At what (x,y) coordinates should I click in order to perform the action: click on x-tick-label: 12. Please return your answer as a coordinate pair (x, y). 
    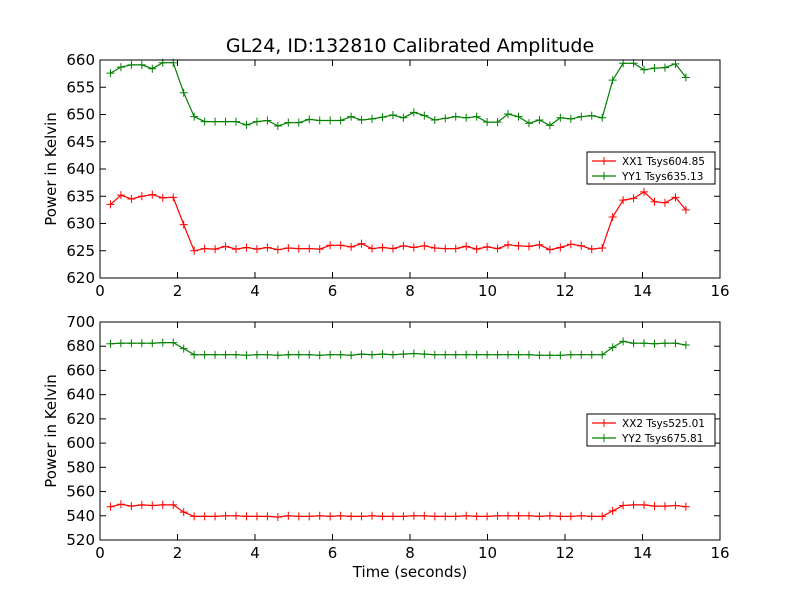
    Looking at the image, I should click on (564, 291).